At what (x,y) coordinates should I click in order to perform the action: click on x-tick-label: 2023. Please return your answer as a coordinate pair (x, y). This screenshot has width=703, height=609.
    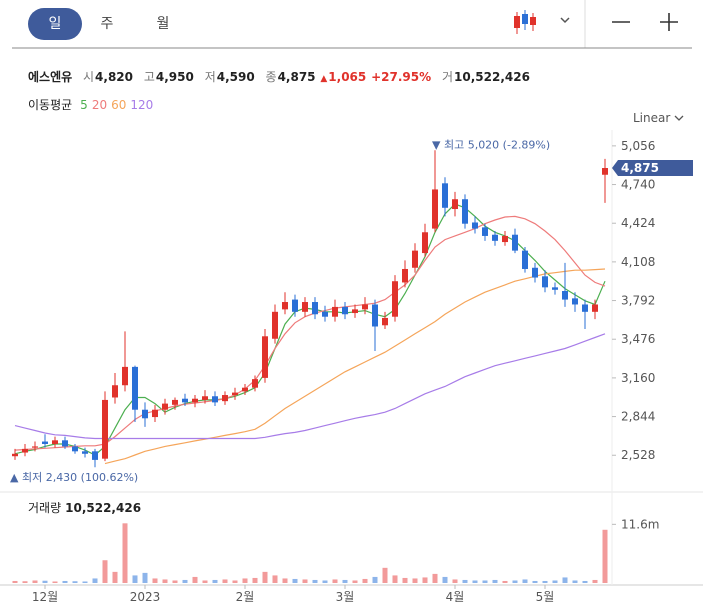
    Looking at the image, I should click on (145, 597).